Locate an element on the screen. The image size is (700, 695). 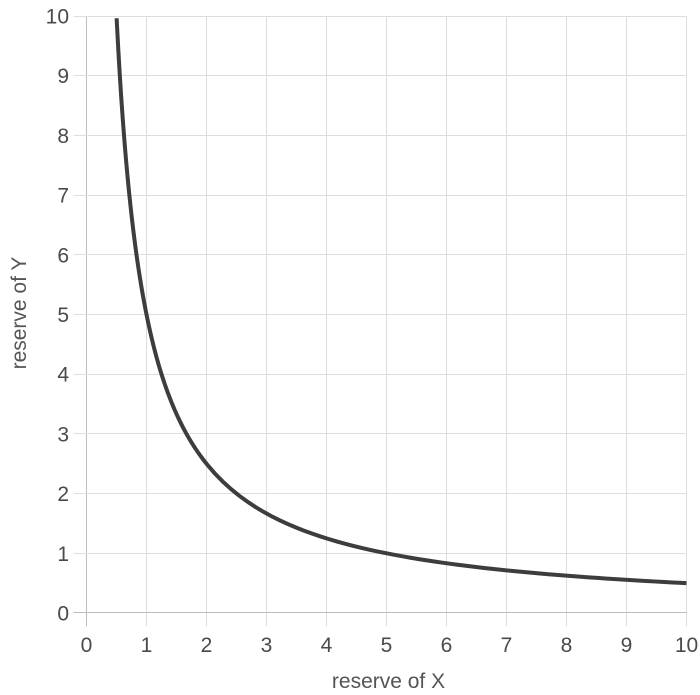
svg-text: reserve of Y is located at coordinates (19, 313).